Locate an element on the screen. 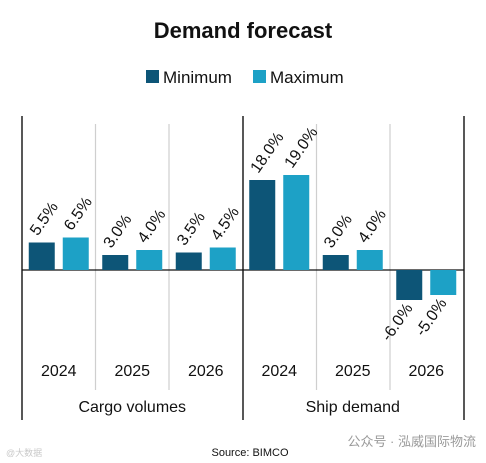 This screenshot has height=463, width=486. legend-swatch-maximum is located at coordinates (259, 76).